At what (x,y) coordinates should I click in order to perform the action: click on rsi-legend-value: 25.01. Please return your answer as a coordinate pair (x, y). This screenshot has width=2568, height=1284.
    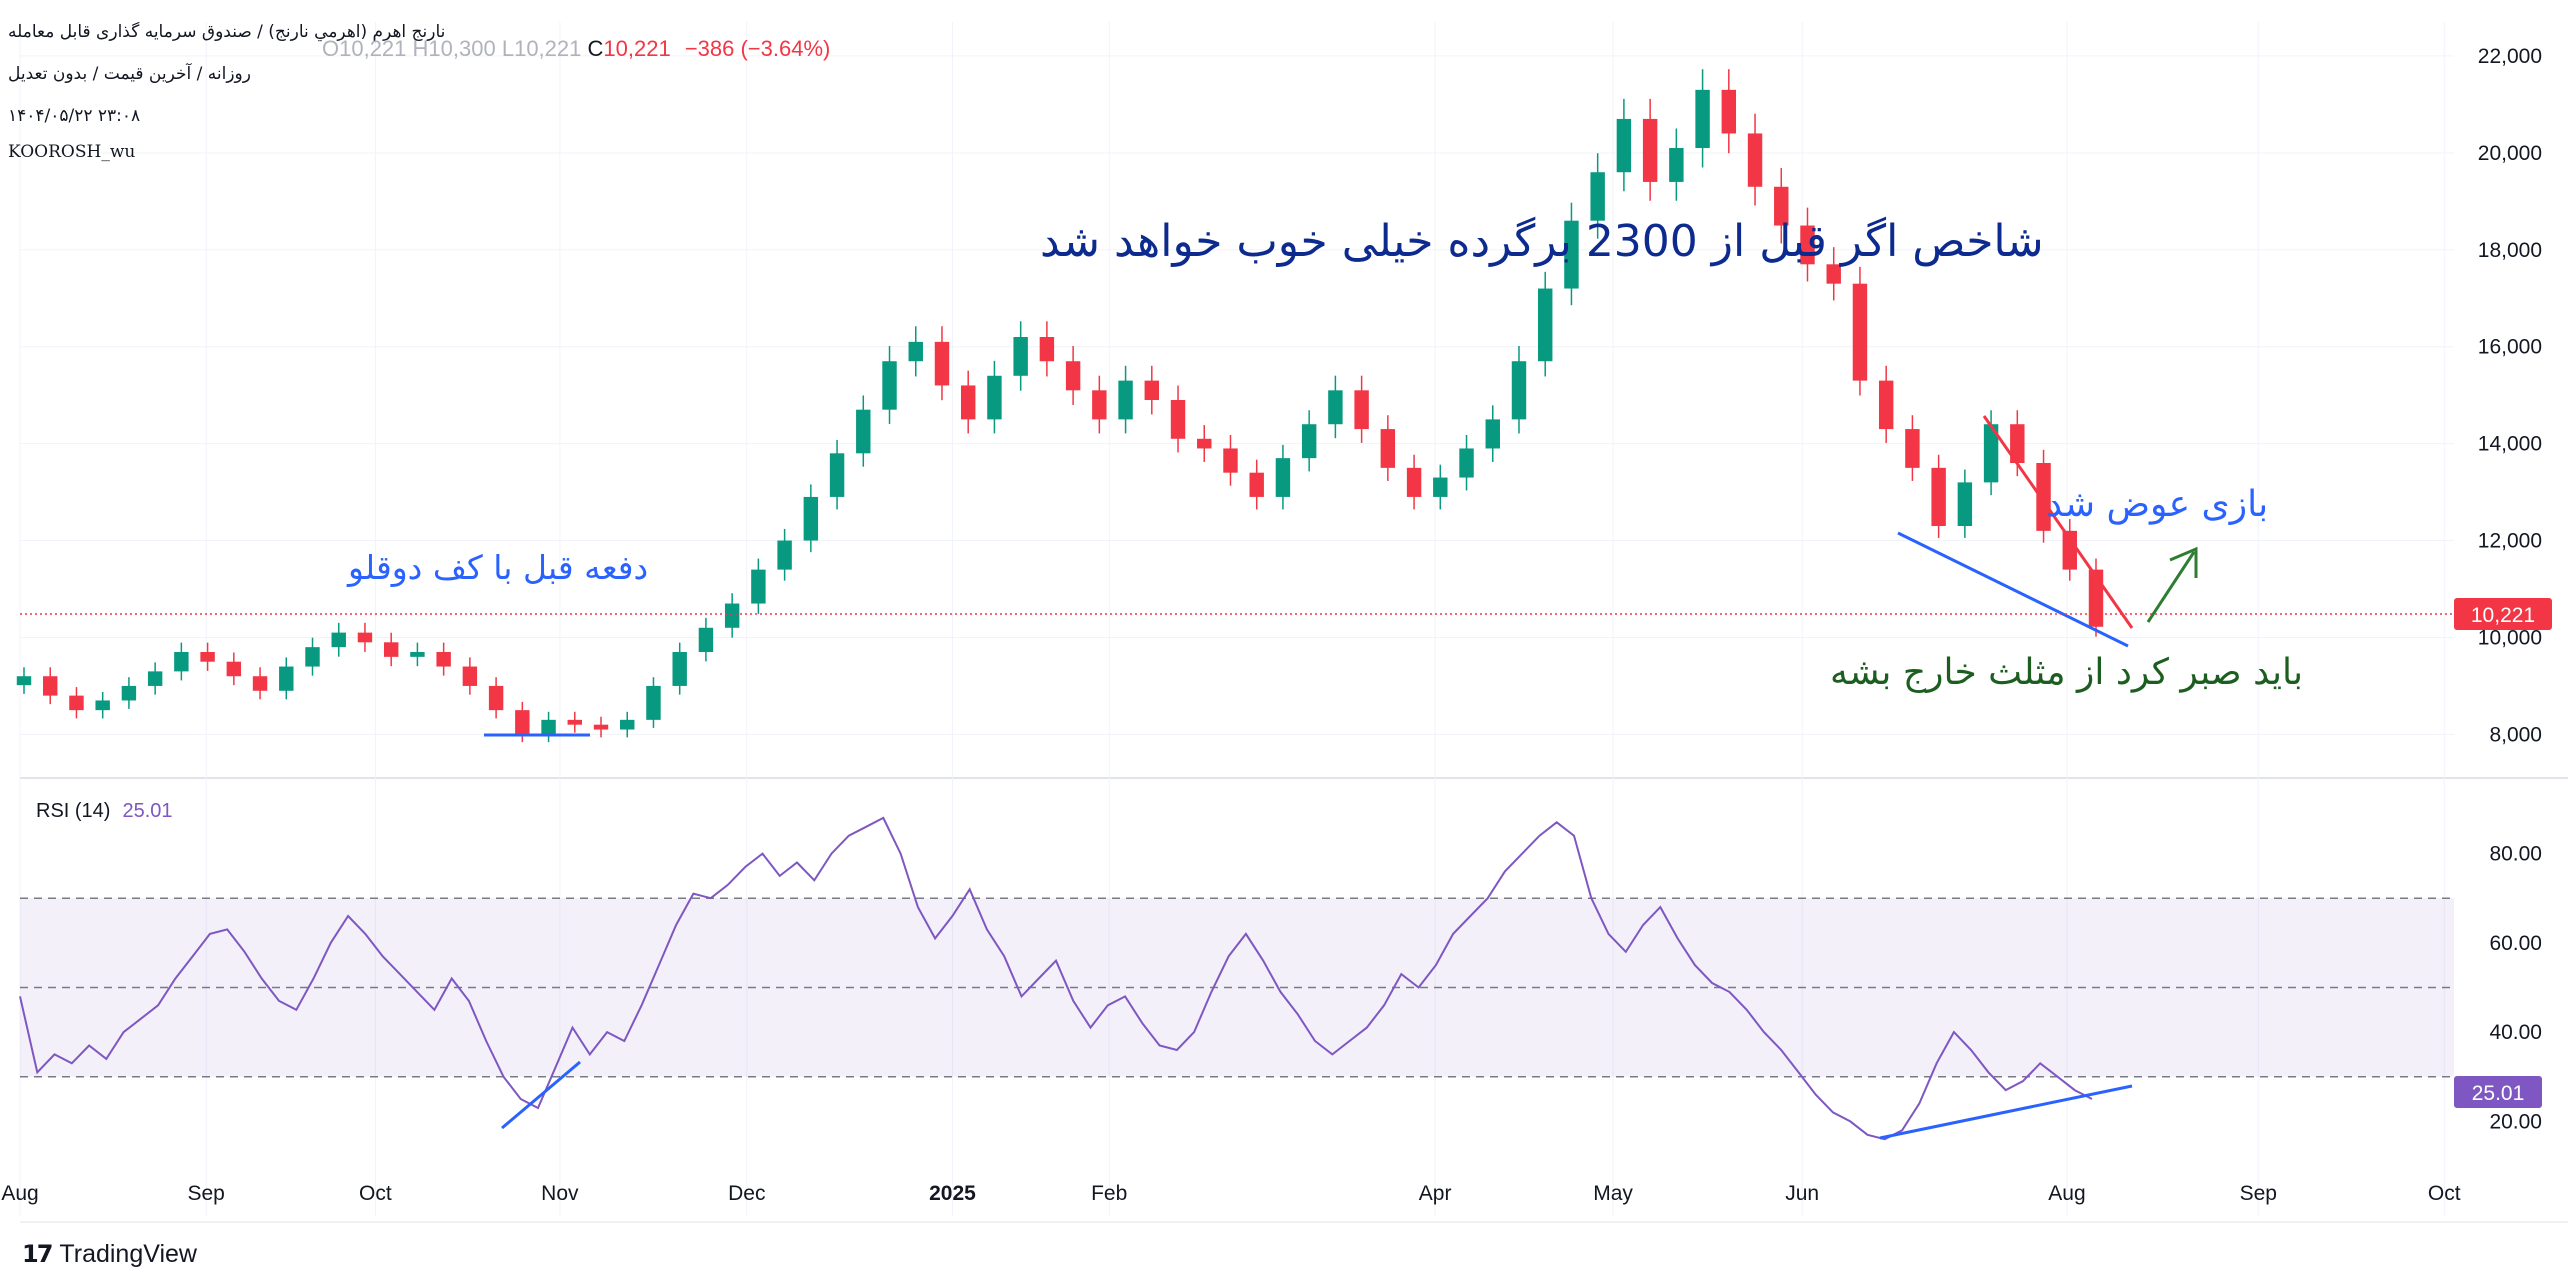
    Looking at the image, I should click on (147, 811).